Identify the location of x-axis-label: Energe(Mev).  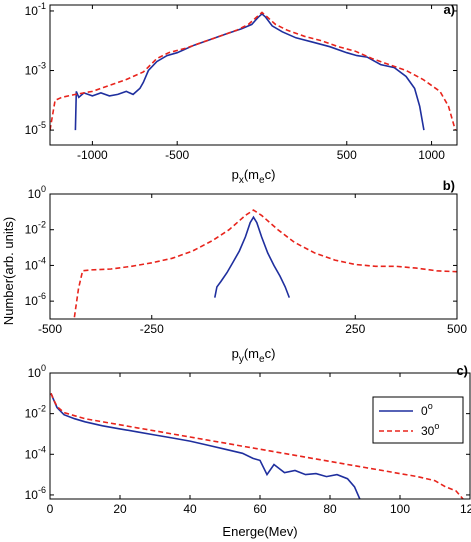
(259, 531).